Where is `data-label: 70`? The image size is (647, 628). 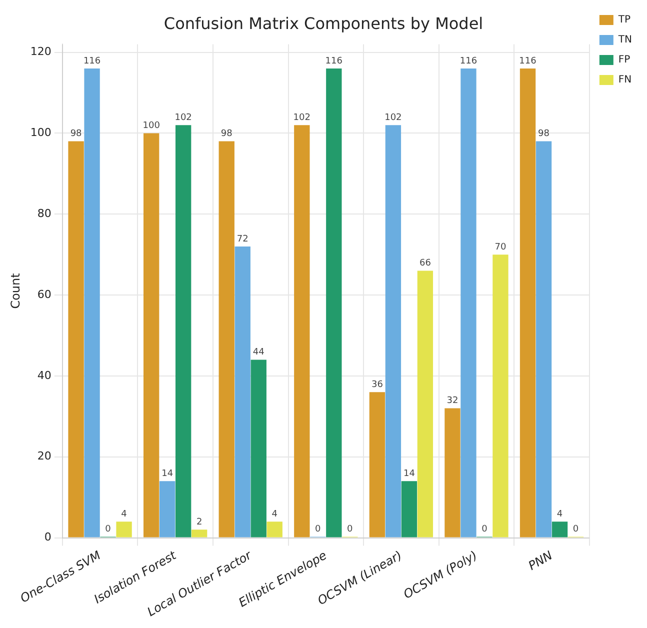
data-label: 70 is located at coordinates (500, 247).